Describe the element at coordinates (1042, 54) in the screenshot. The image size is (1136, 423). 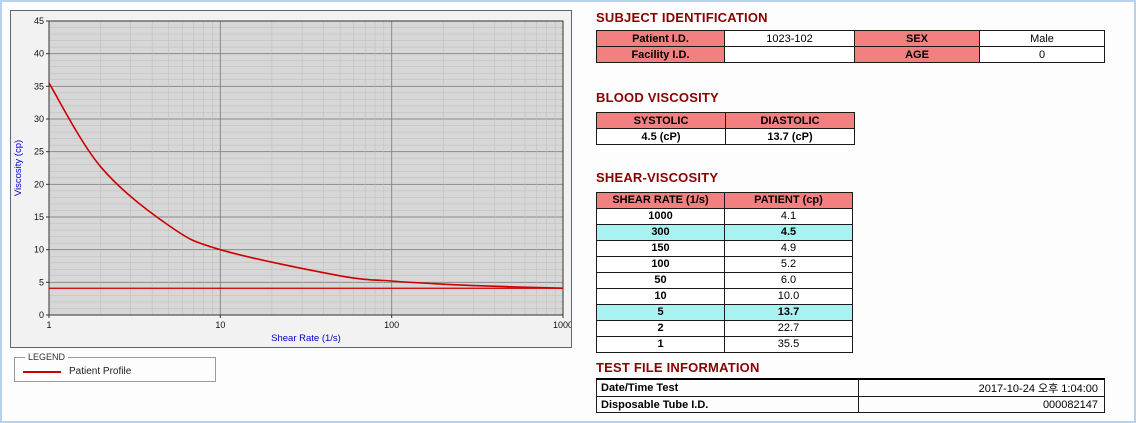
I see `age-value: 0` at that location.